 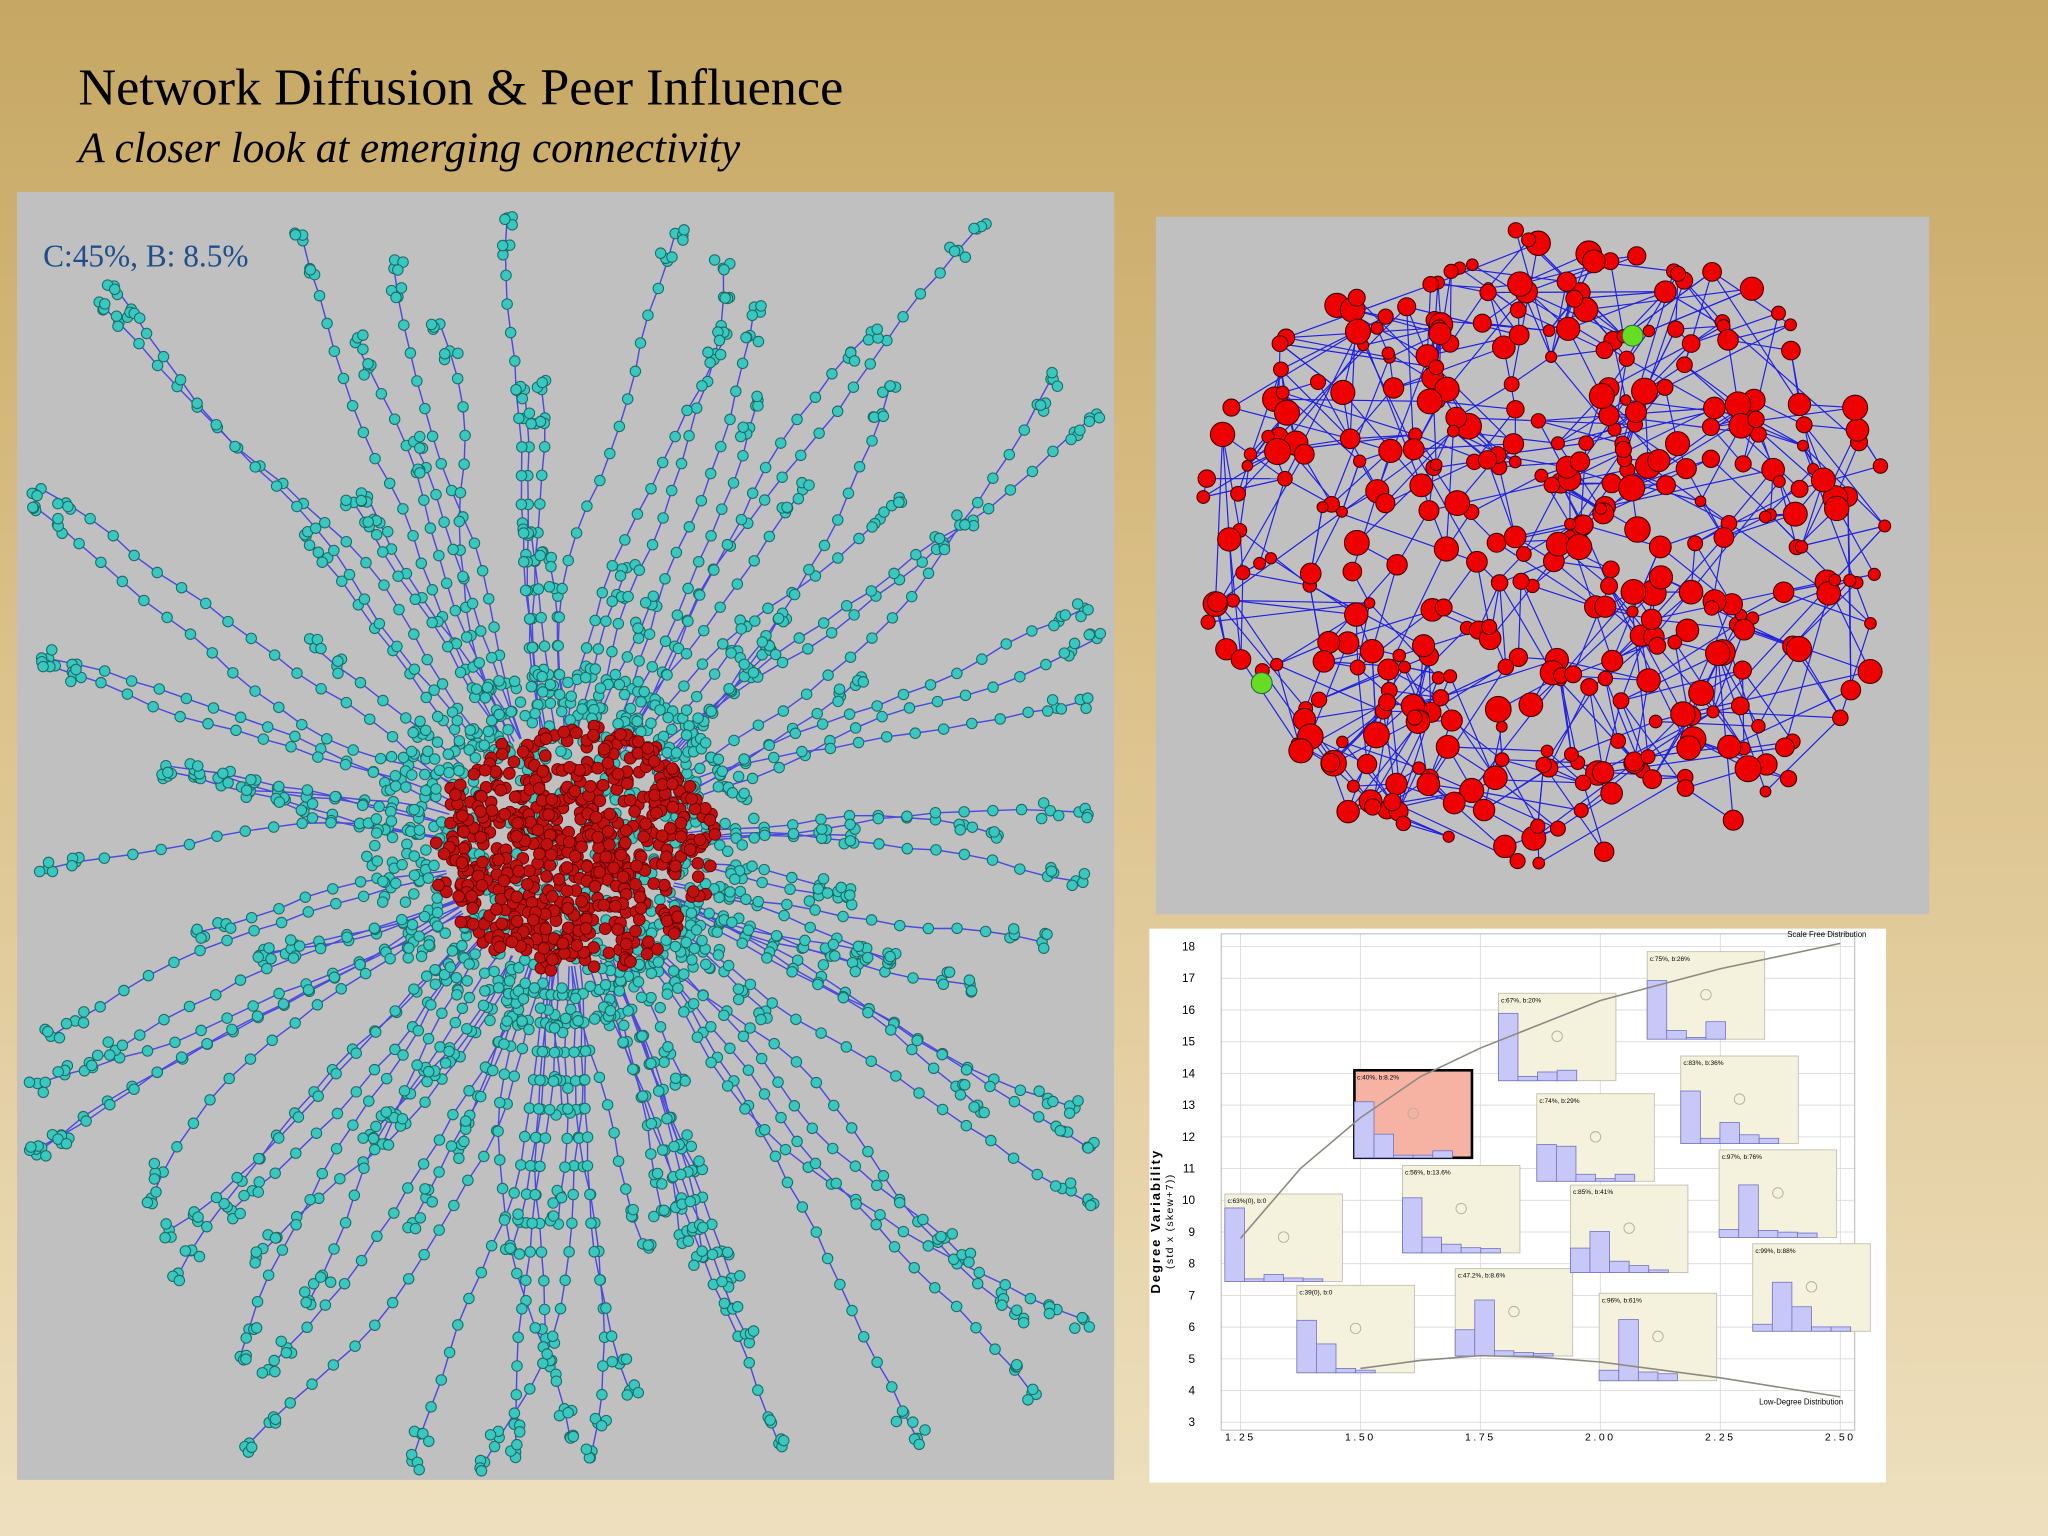 I want to click on x-tick-label: 1.25, so click(x=1240, y=1438).